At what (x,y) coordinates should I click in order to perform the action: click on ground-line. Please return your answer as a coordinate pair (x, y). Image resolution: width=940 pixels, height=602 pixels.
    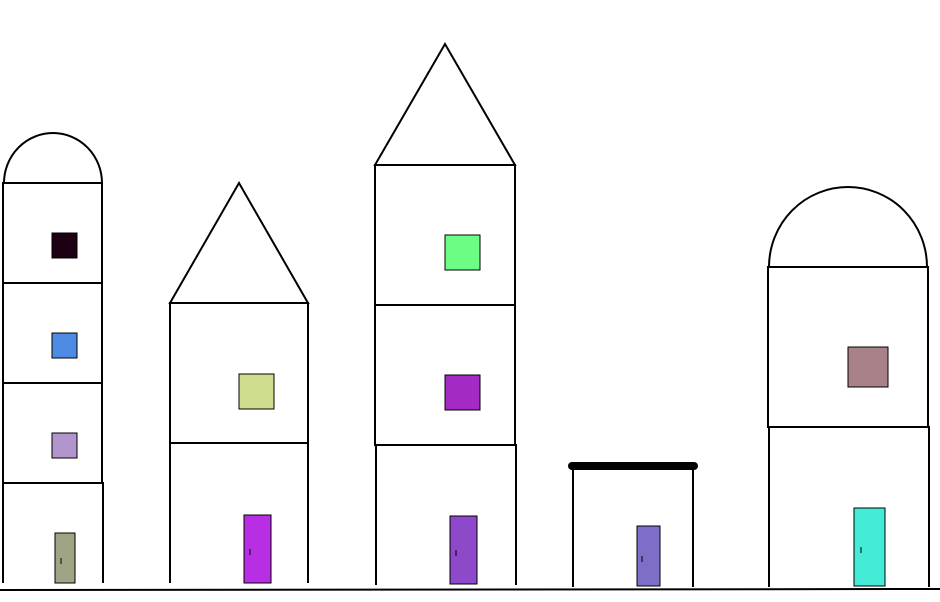
    Looking at the image, I should click on (470, 589).